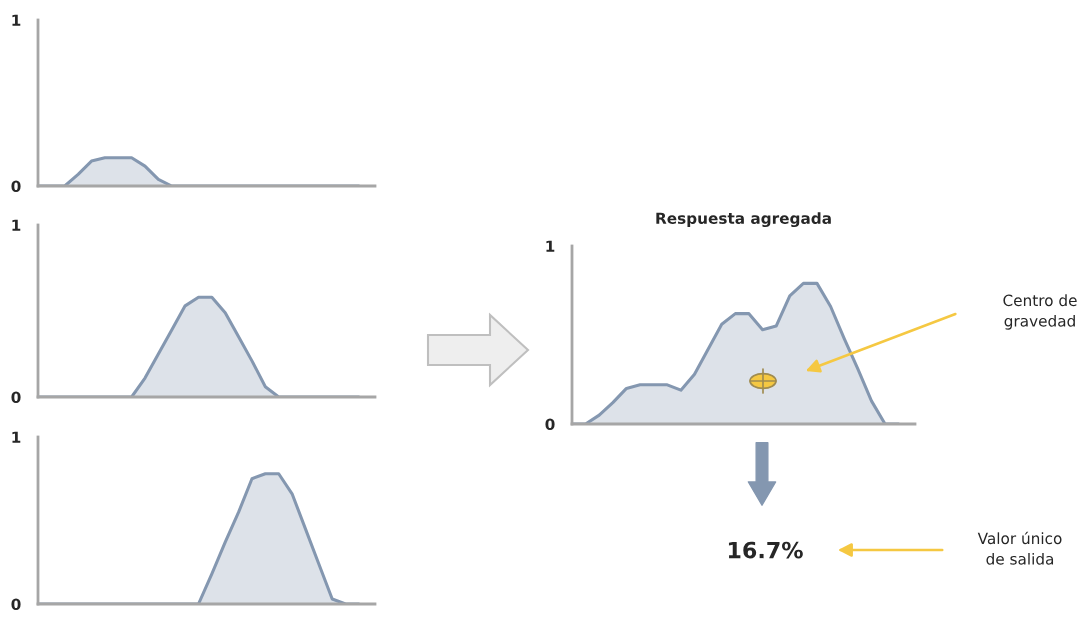 The height and width of the screenshot is (621, 1091). What do you see at coordinates (743, 220) in the screenshot?
I see `chart-title: Respuesta agregada` at bounding box center [743, 220].